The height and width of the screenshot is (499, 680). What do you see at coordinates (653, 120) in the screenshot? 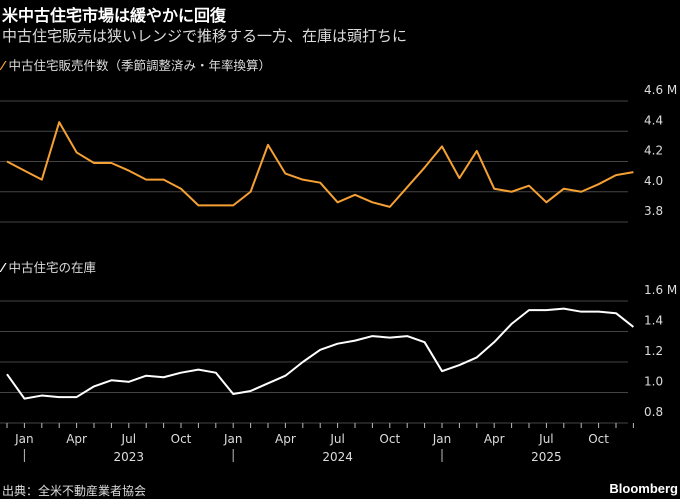
I see `y-tick-label: 4.4` at bounding box center [653, 120].